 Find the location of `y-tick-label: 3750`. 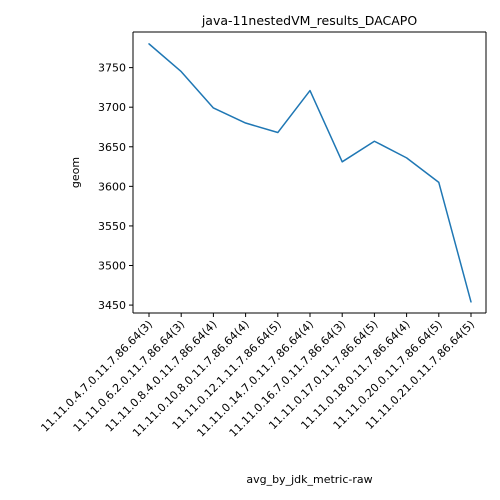

y-tick-label: 3750 is located at coordinates (112, 68).